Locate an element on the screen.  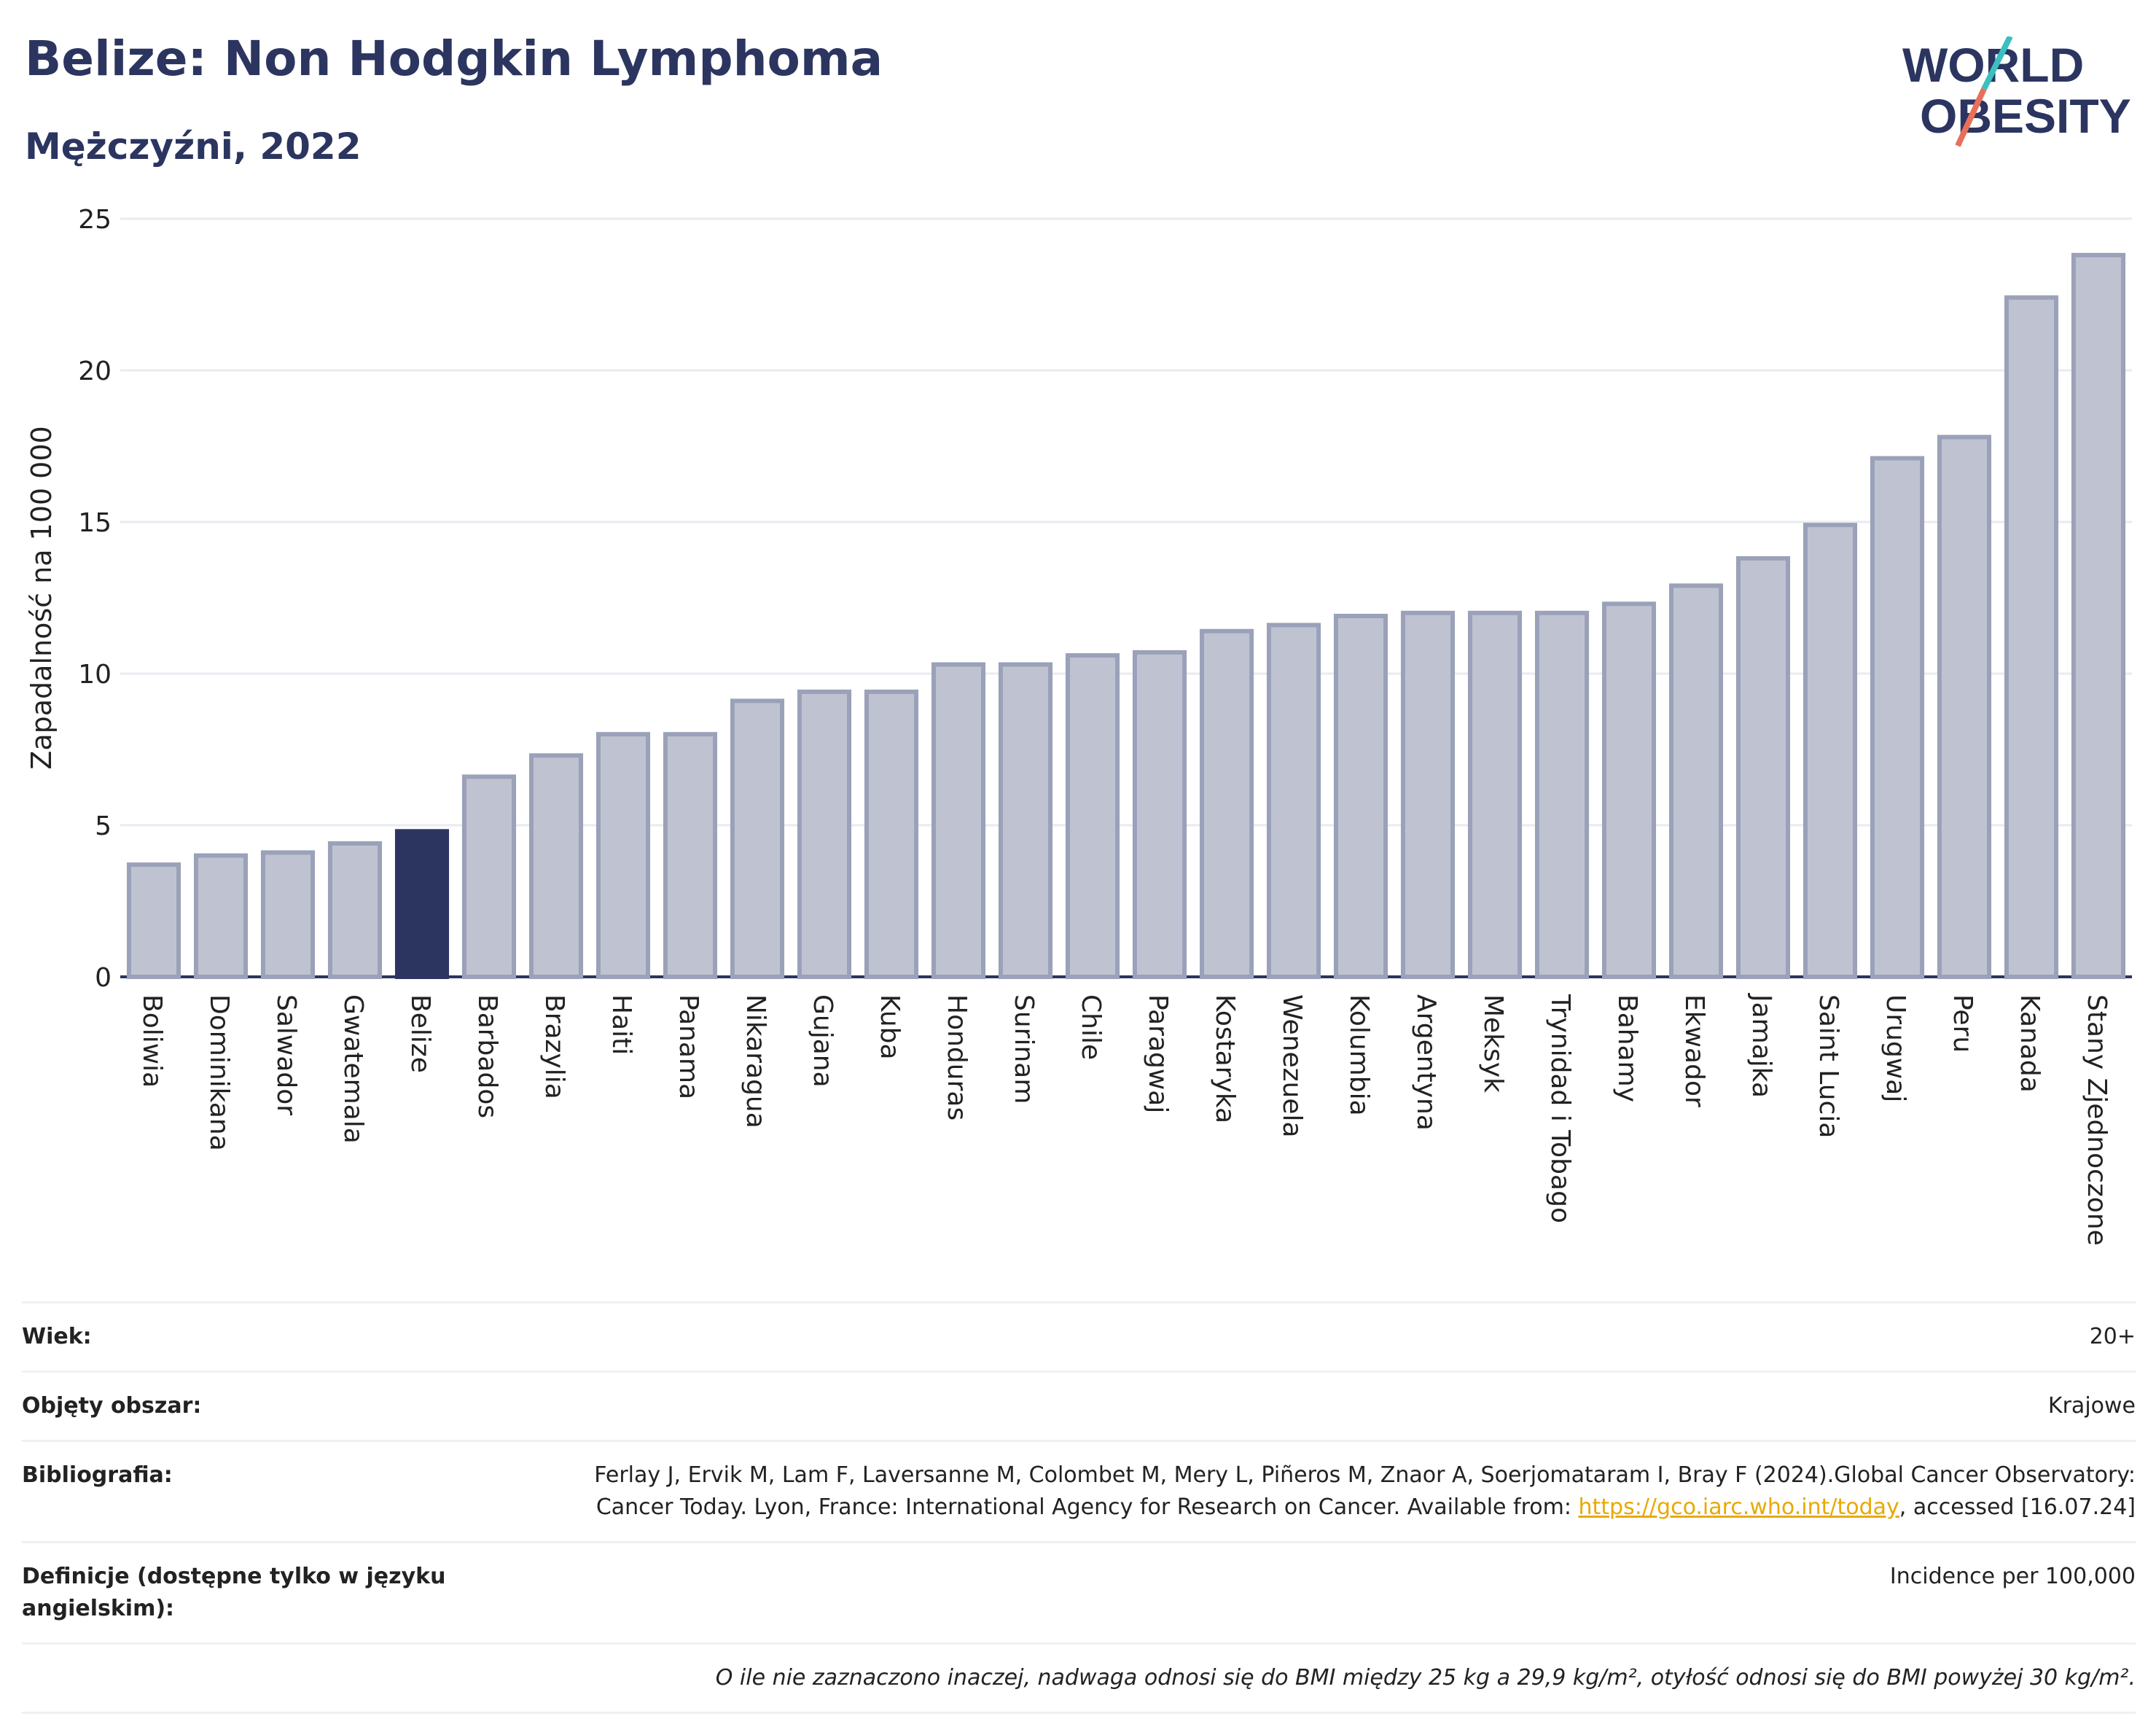
bar-kuba is located at coordinates (892, 834).